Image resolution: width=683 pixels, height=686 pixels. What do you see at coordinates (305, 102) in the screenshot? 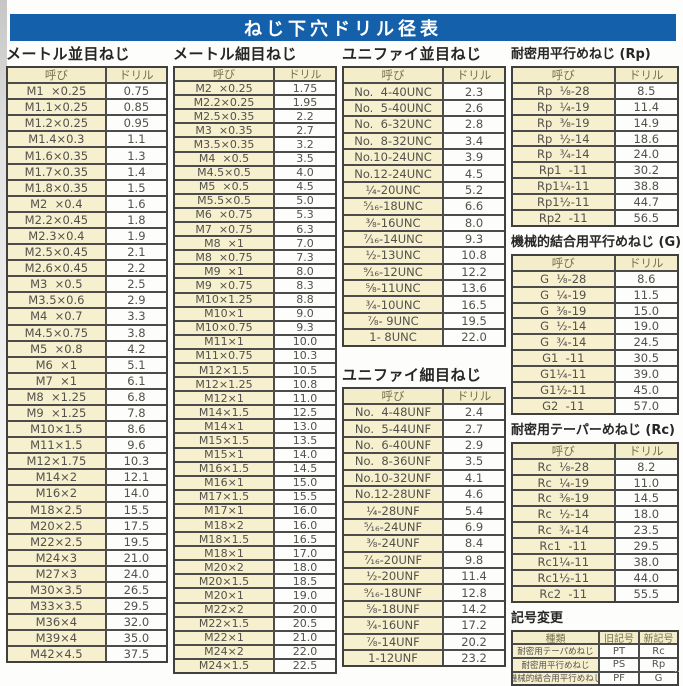
I see `cell: 1.95` at bounding box center [305, 102].